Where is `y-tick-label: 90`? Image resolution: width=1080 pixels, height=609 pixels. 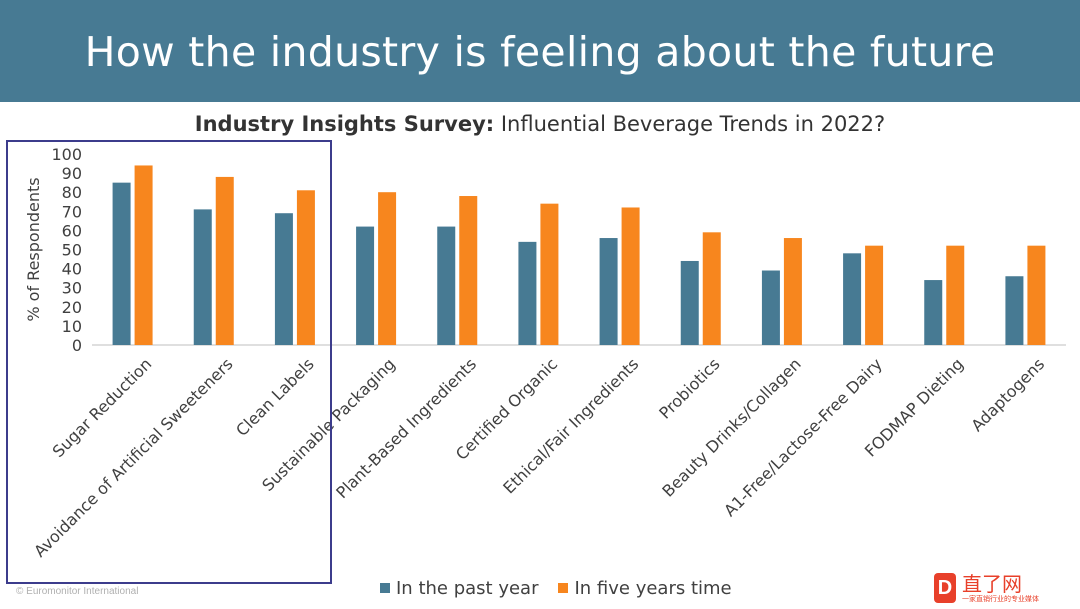
y-tick-label: 90 is located at coordinates (72, 173).